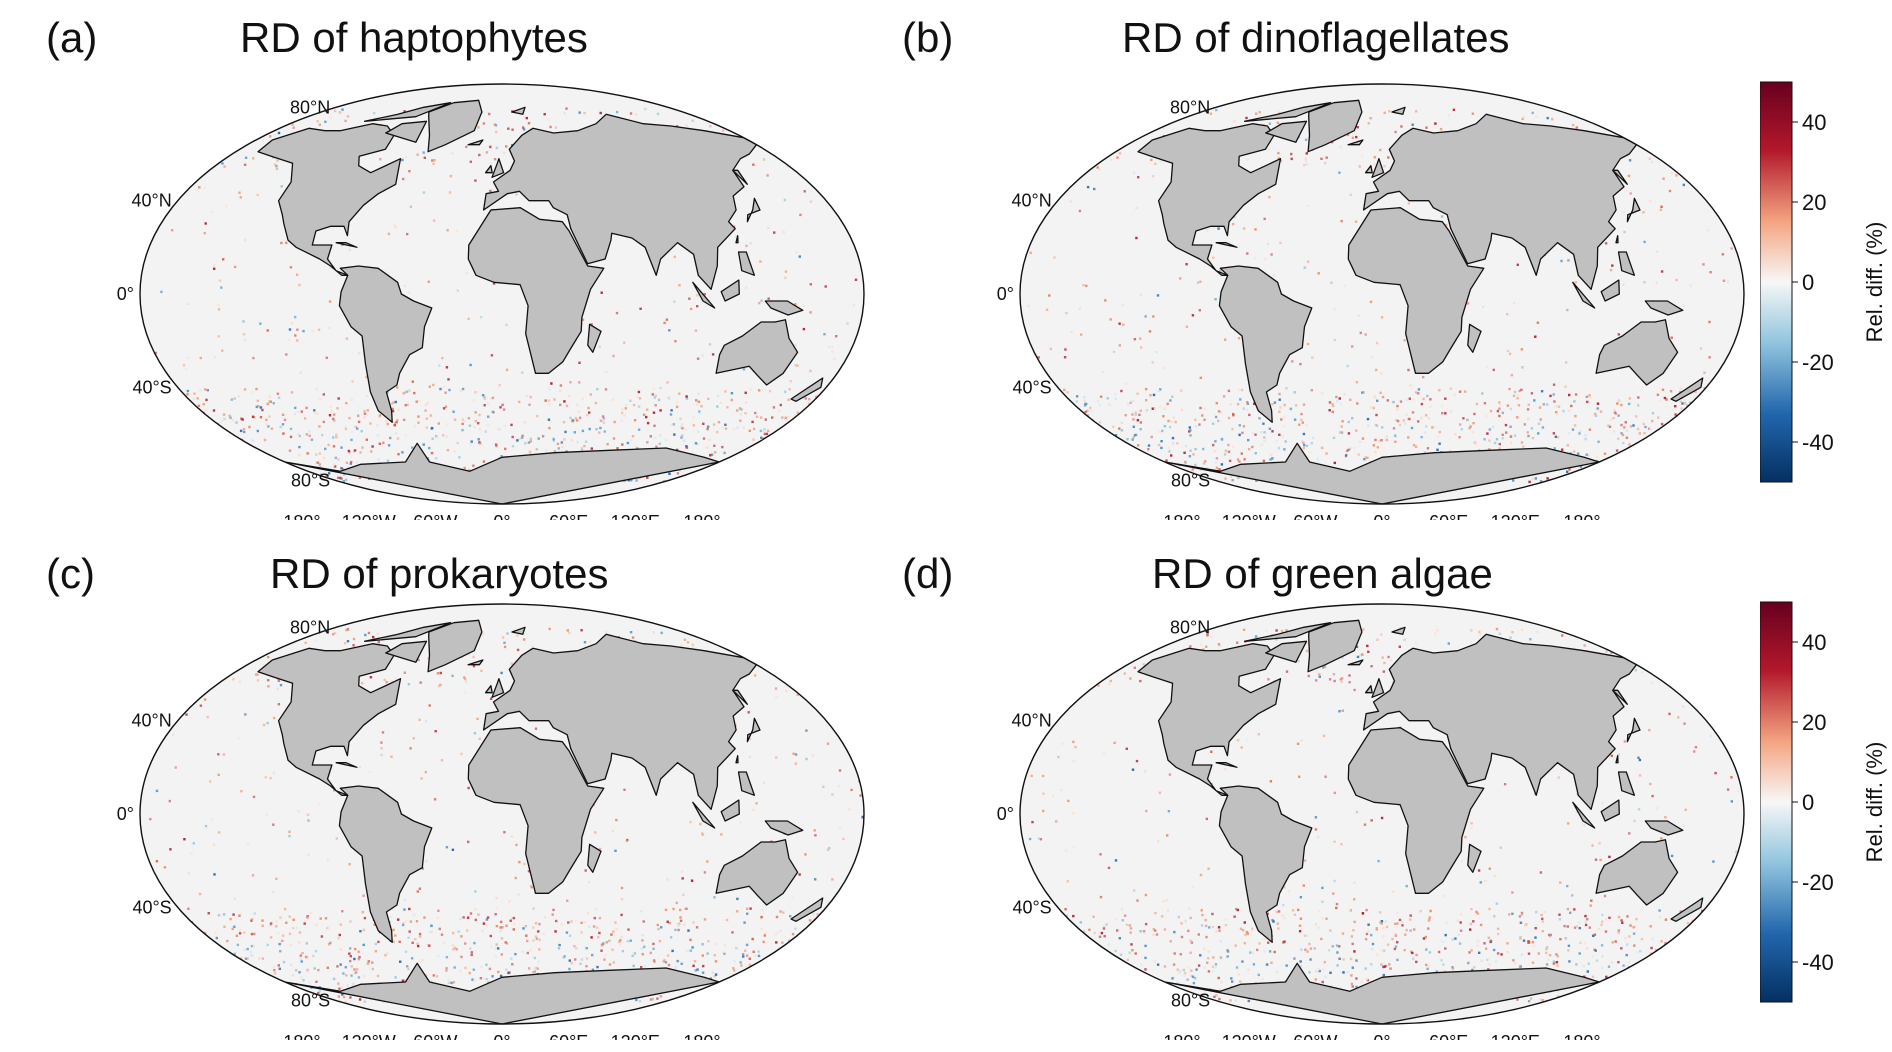 The width and height of the screenshot is (1892, 1052). Describe the element at coordinates (928, 37) in the screenshot. I see `panel-letter: (b)` at that location.